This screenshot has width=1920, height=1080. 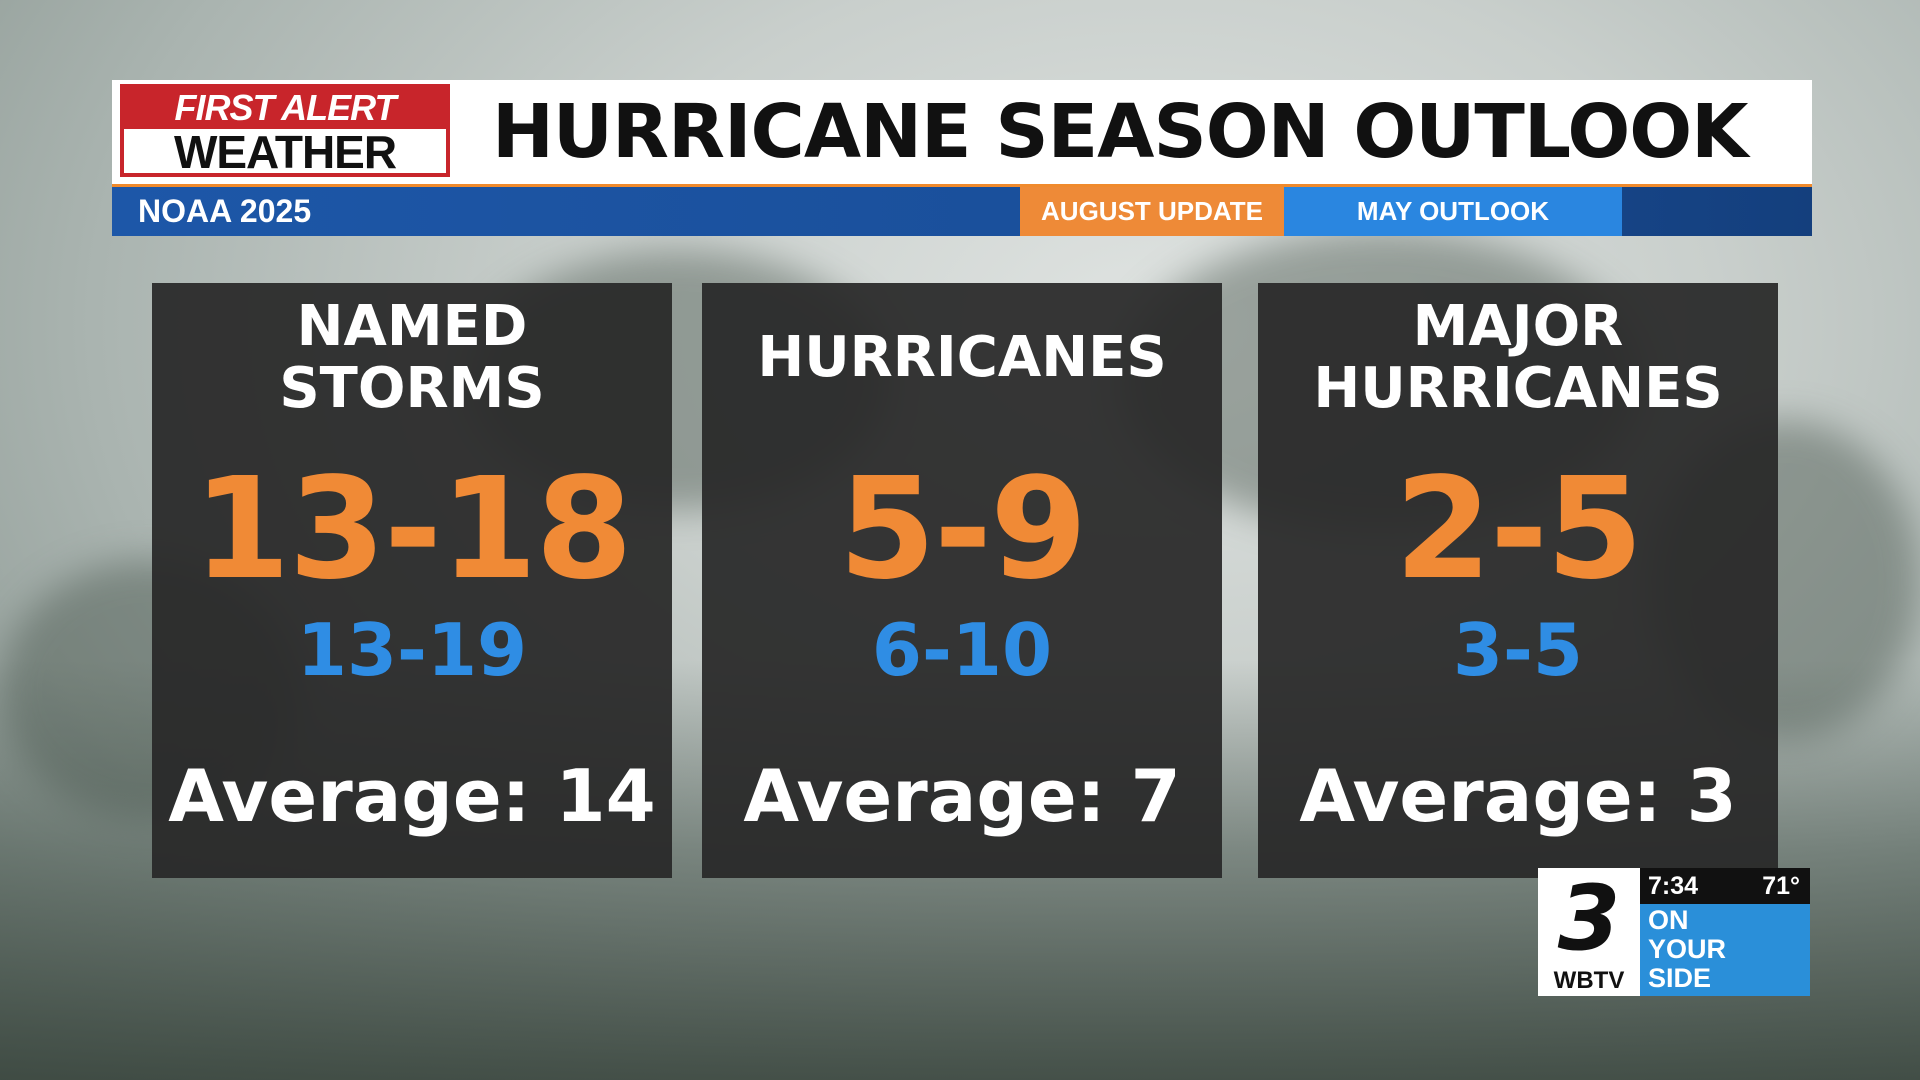 I want to click on average-value: Average: 3, so click(x=1518, y=796).